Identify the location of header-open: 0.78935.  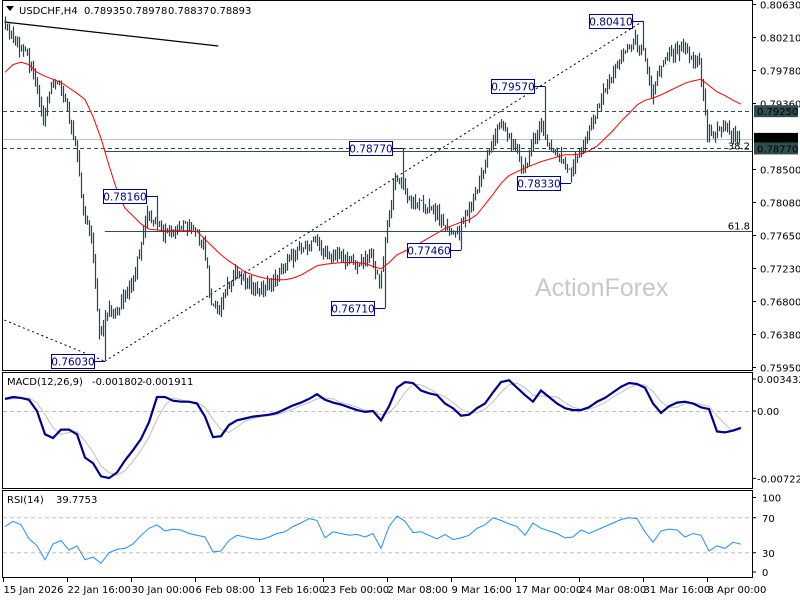
(104, 11).